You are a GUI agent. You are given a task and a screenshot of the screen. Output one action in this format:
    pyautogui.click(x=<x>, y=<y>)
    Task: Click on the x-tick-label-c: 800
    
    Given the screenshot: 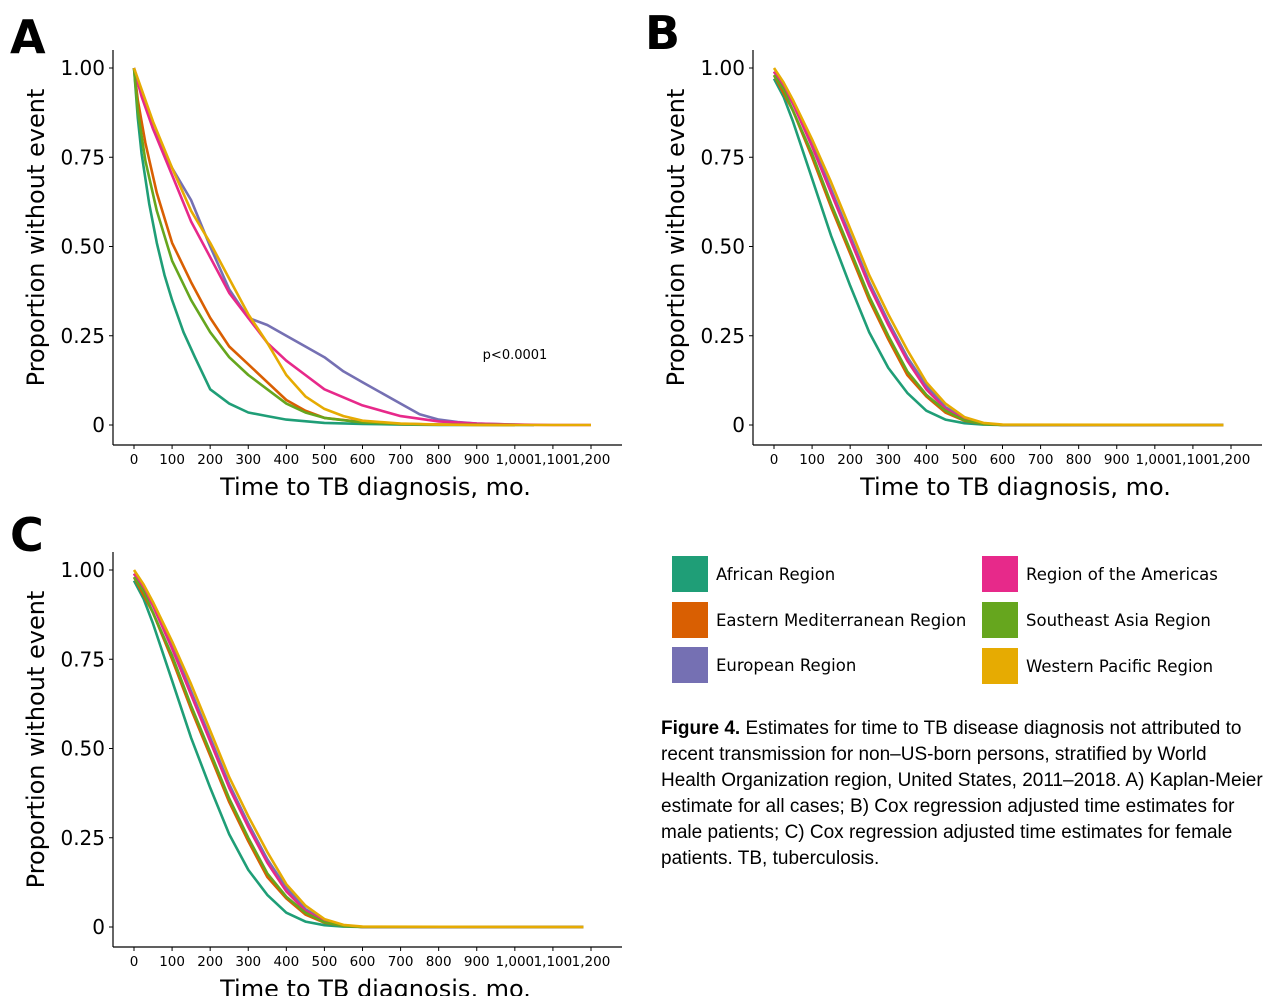 What is the action you would take?
    pyautogui.click(x=439, y=962)
    